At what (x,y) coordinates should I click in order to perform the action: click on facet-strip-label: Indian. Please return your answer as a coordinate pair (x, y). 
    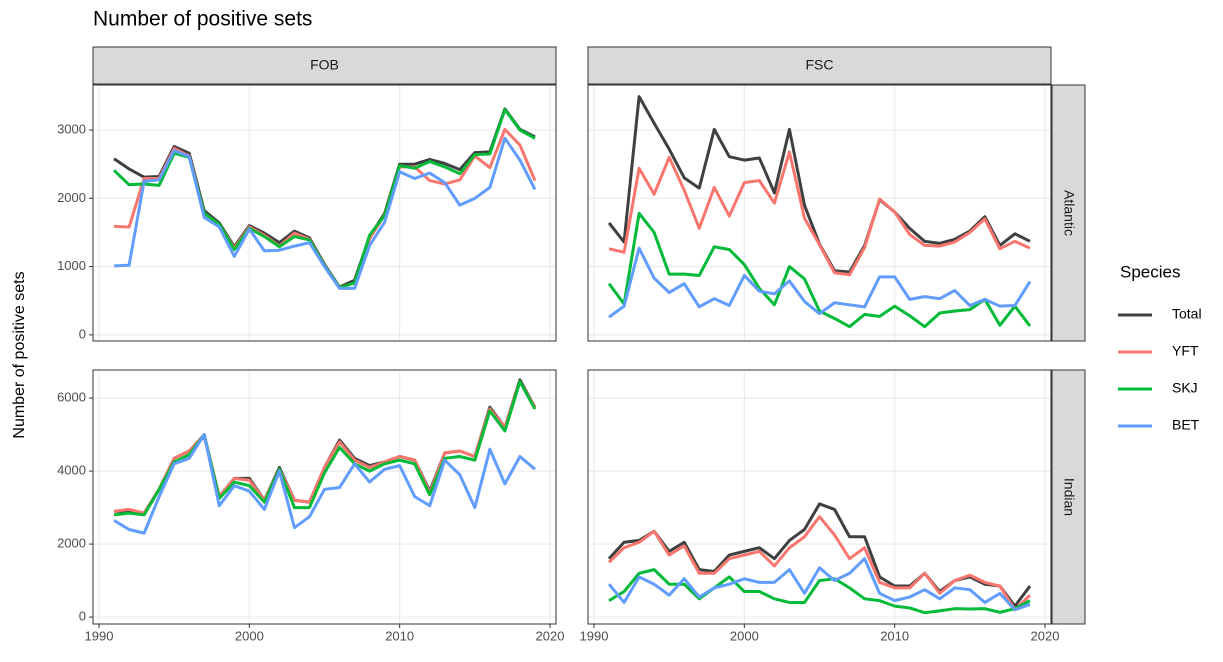
    Looking at the image, I should click on (1069, 497).